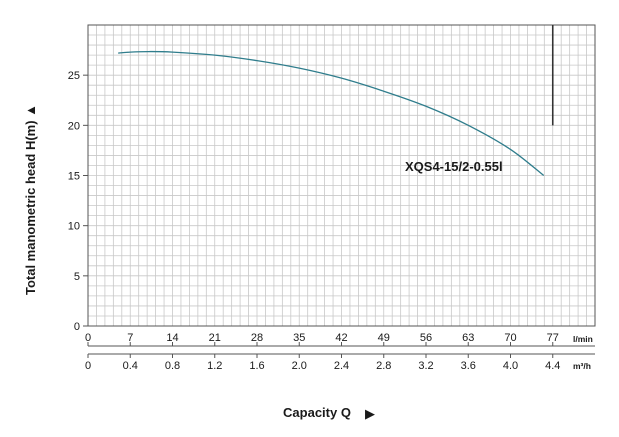 The image size is (619, 437). Describe the element at coordinates (74, 76) in the screenshot. I see `y-tick-label: 25` at that location.